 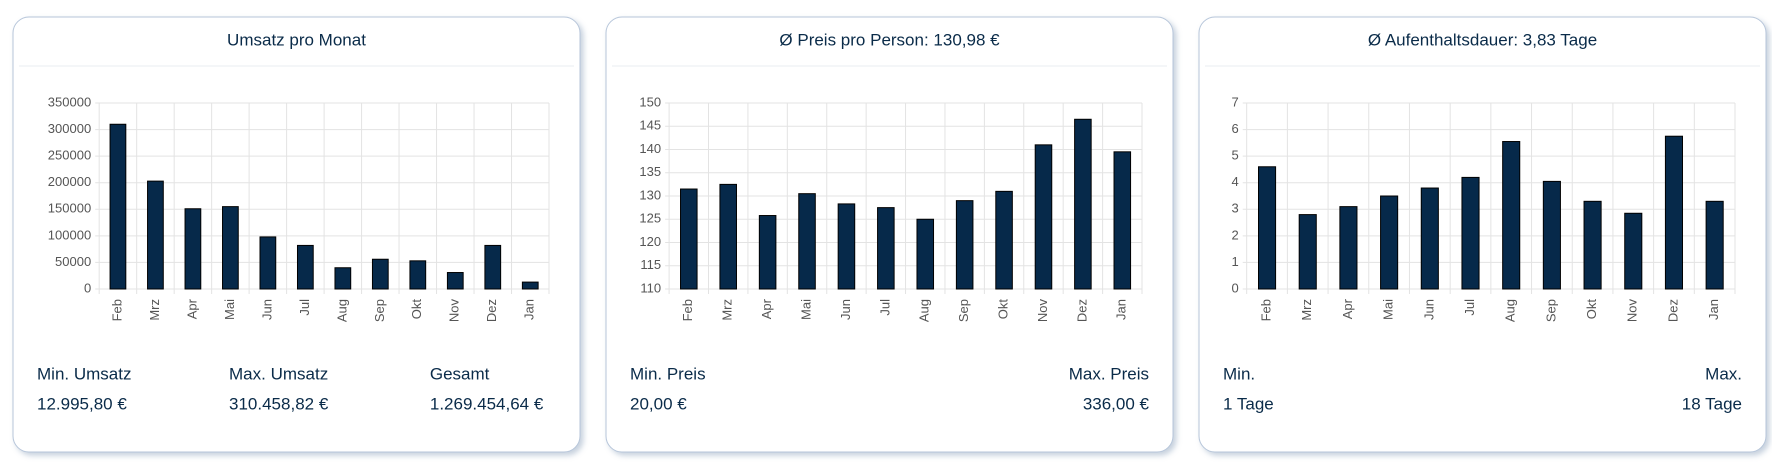 I want to click on y-tick-label: 120, so click(x=650, y=241).